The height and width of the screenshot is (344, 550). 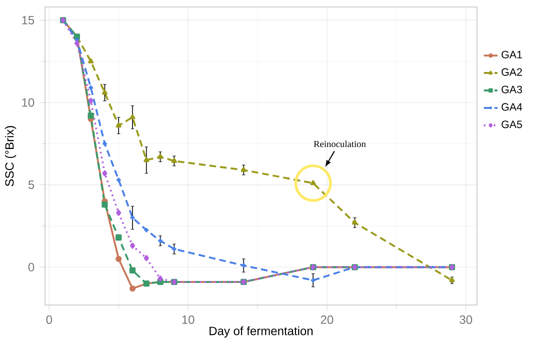 What do you see at coordinates (31, 185) in the screenshot?
I see `y-tick-label: 5` at bounding box center [31, 185].